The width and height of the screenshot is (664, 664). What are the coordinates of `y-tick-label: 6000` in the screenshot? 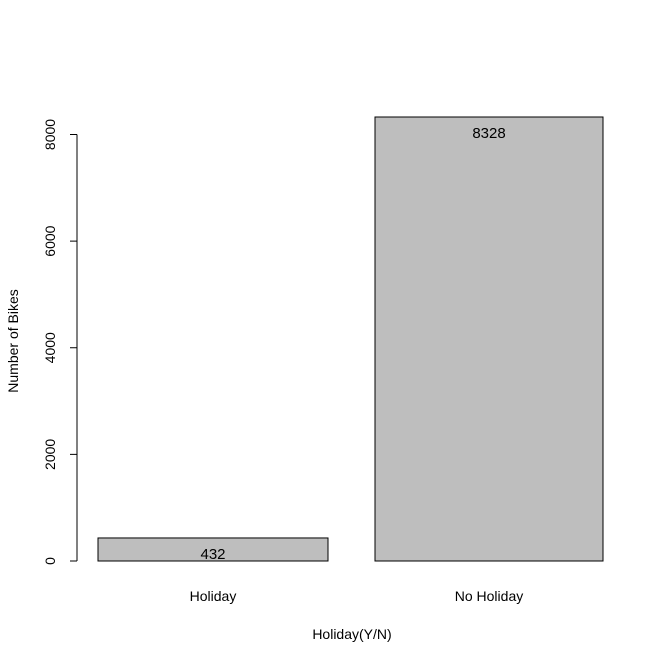 It's located at (50, 240).